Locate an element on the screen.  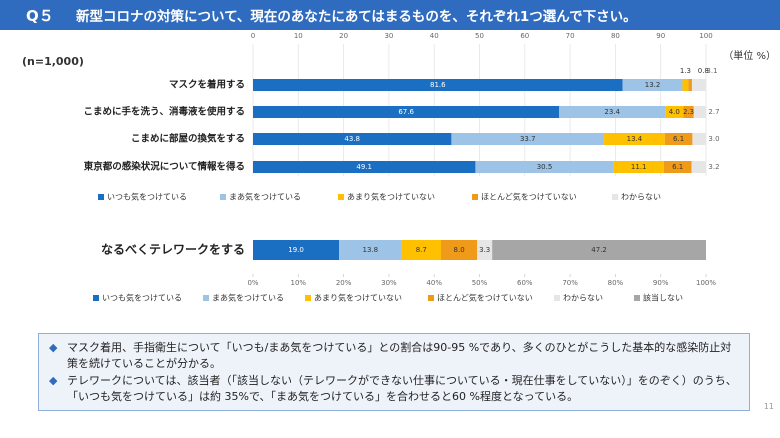
value-label: 13.2 is located at coordinates (653, 85).